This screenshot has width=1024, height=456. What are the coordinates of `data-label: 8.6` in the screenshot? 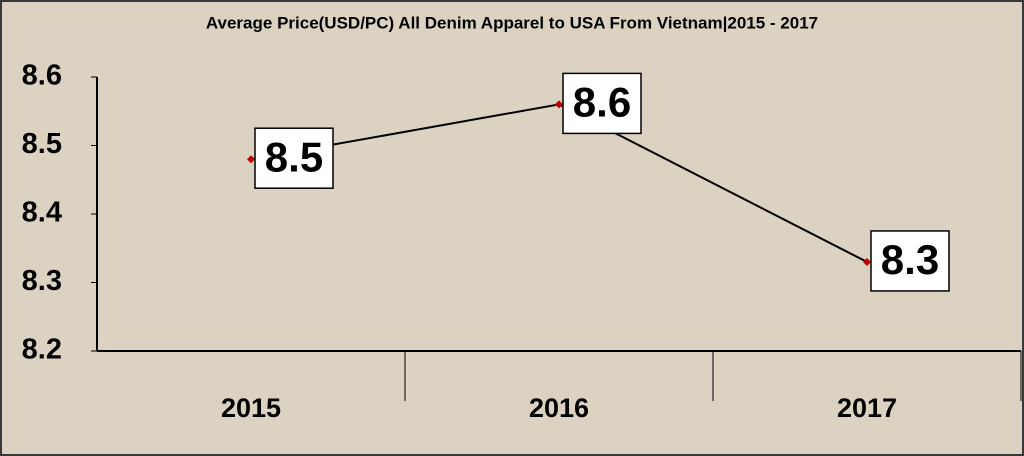 It's located at (602, 101).